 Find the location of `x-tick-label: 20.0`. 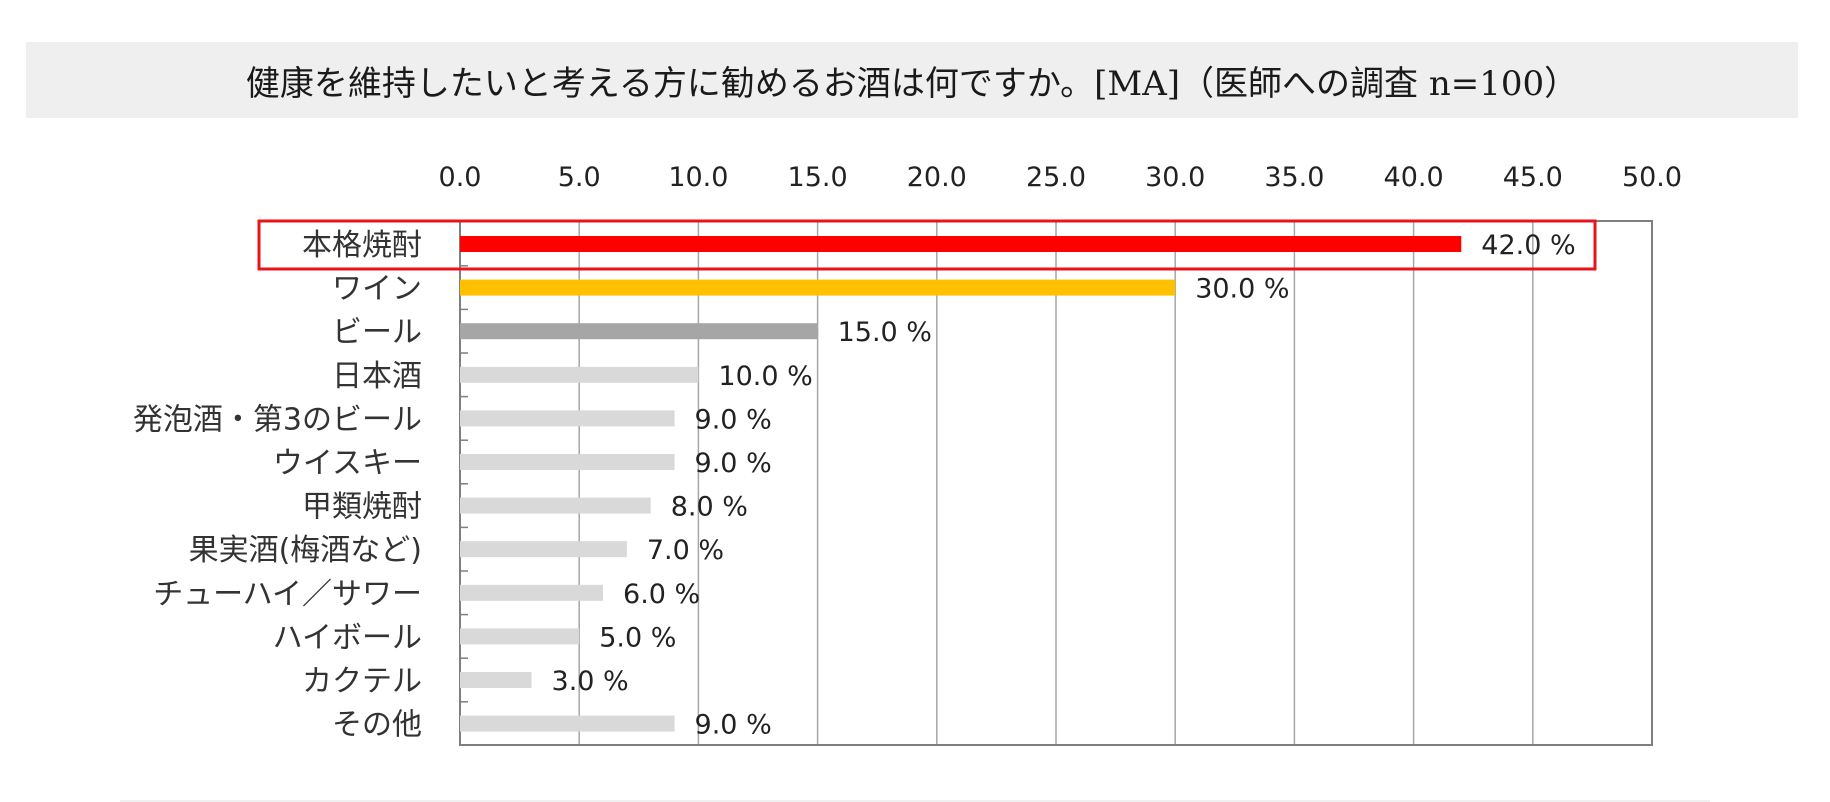

x-tick-label: 20.0 is located at coordinates (937, 177).